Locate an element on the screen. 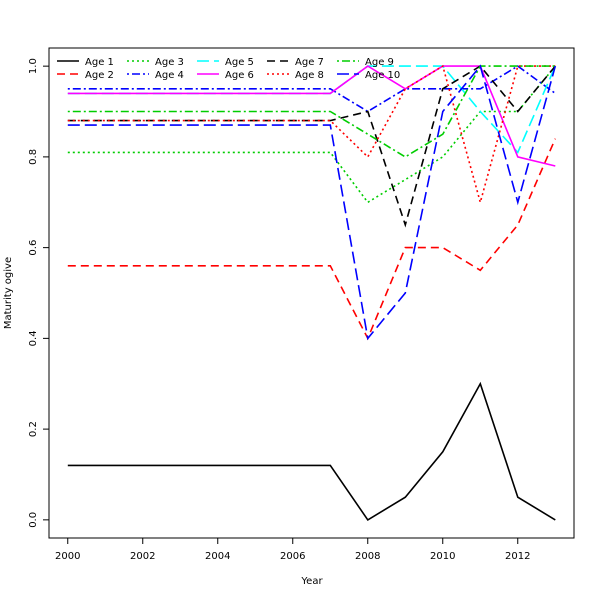  x-tick-label: 2002 is located at coordinates (142, 556).